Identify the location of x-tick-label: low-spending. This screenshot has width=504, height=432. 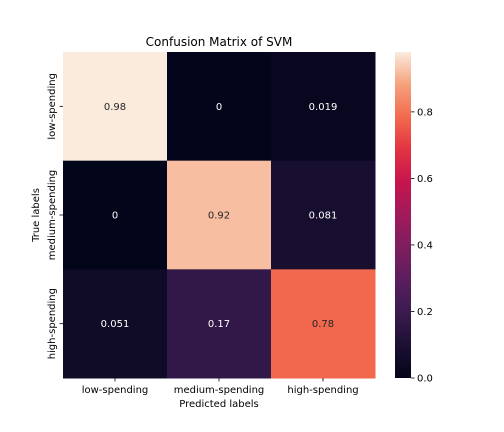
(115, 390).